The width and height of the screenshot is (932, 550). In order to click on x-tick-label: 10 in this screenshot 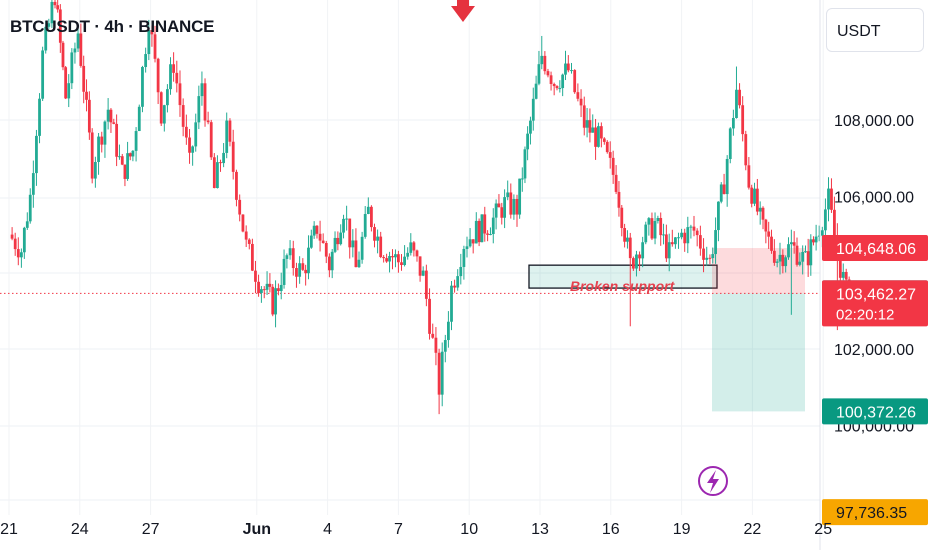, I will do `click(469, 529)`.